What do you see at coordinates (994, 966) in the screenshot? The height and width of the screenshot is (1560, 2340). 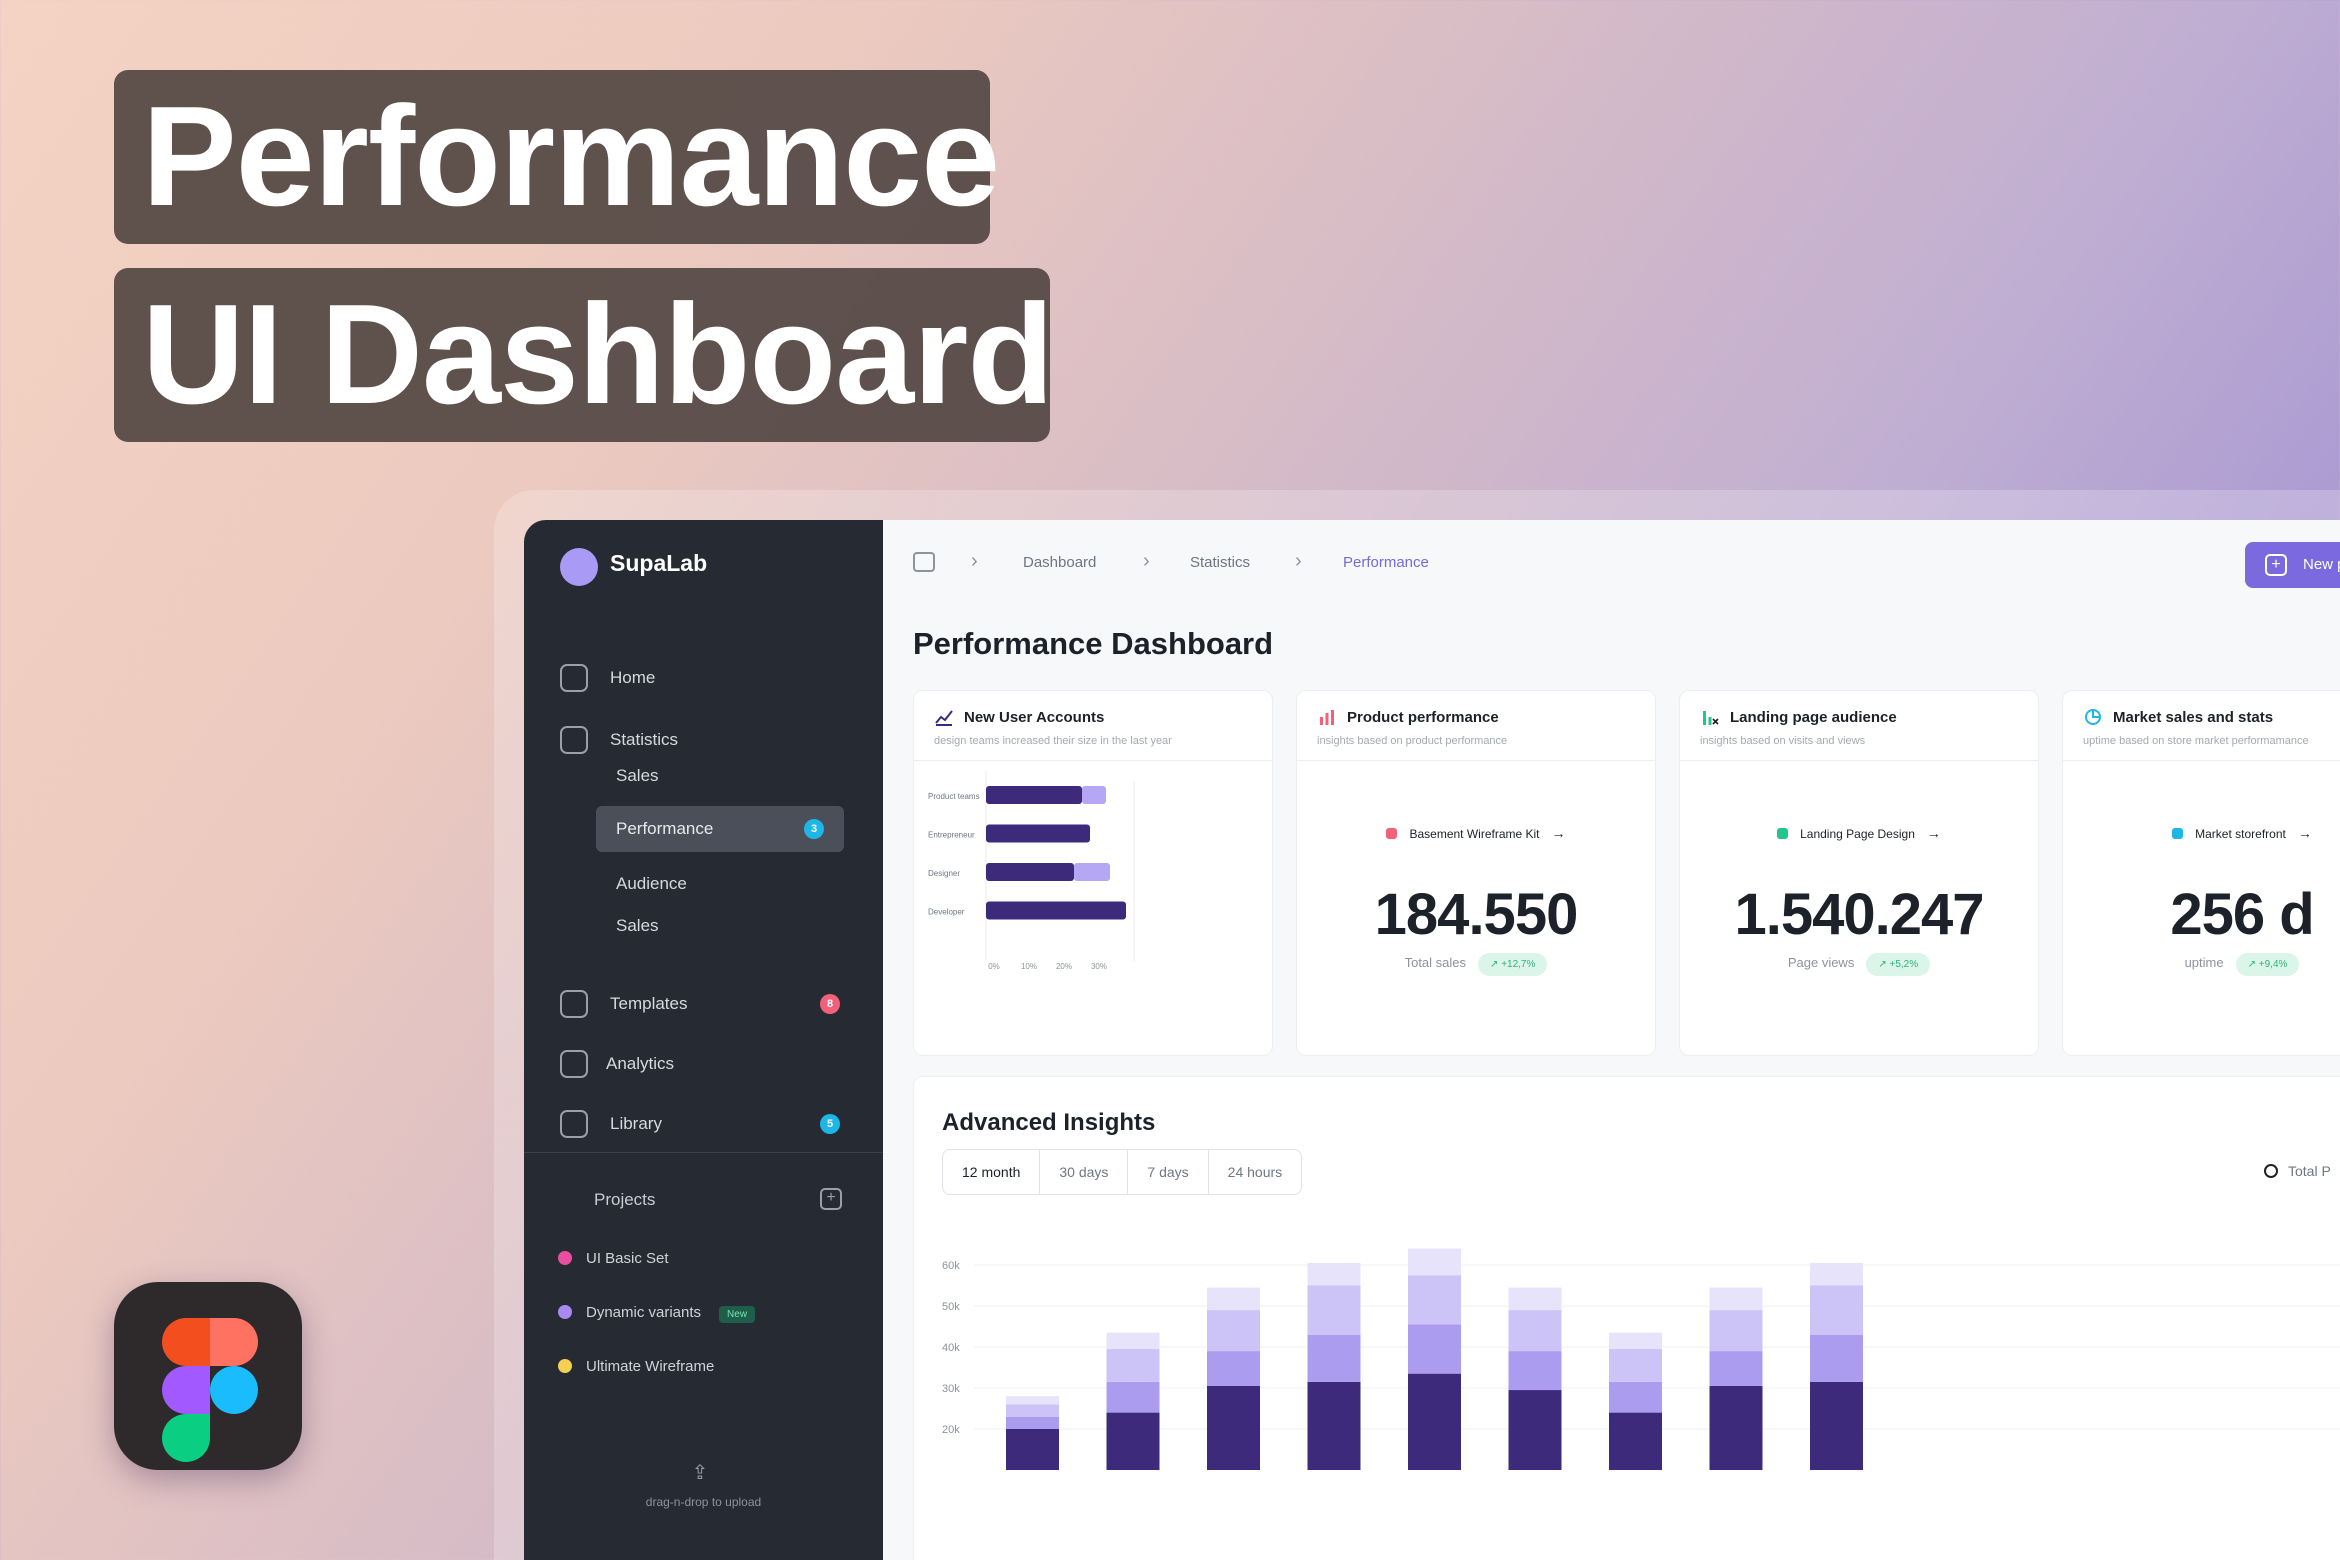 I see `tick-label: 0%` at bounding box center [994, 966].